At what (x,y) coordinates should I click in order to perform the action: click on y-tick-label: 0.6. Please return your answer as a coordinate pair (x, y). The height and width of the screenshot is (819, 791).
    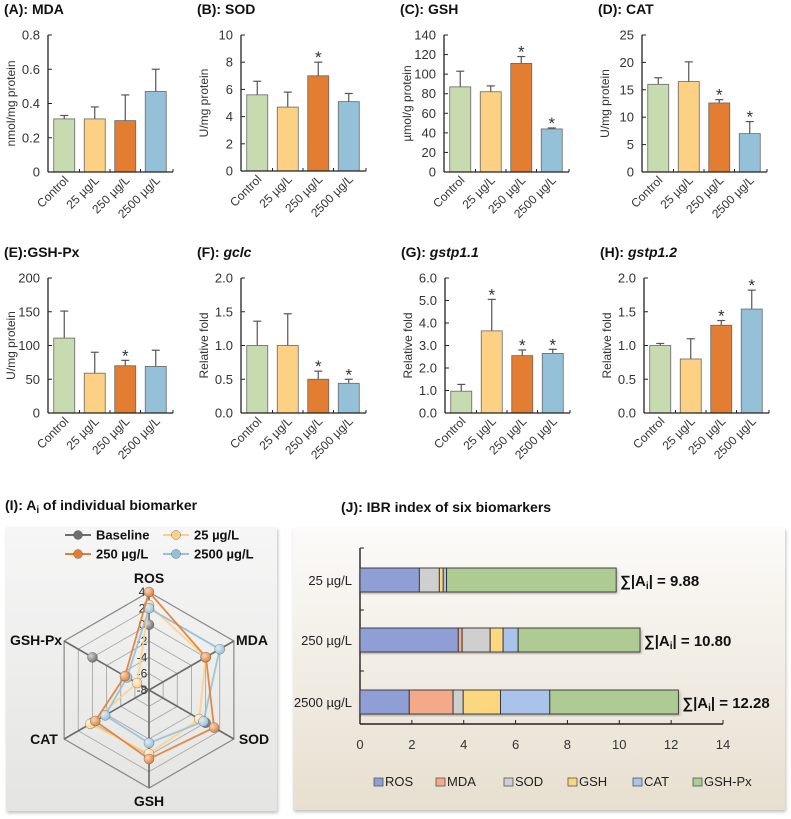
    Looking at the image, I should click on (31, 69).